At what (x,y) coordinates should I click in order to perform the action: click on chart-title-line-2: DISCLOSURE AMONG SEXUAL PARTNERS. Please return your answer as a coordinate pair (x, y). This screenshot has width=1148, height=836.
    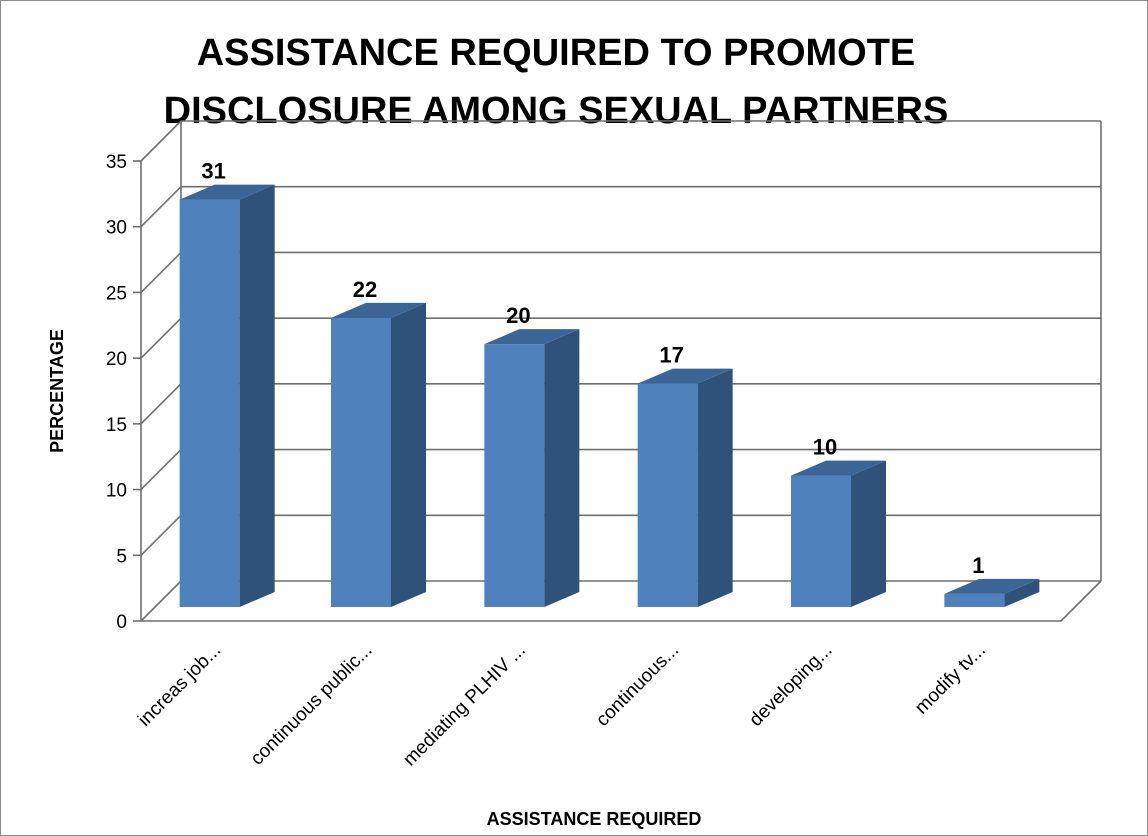
    Looking at the image, I should click on (556, 111).